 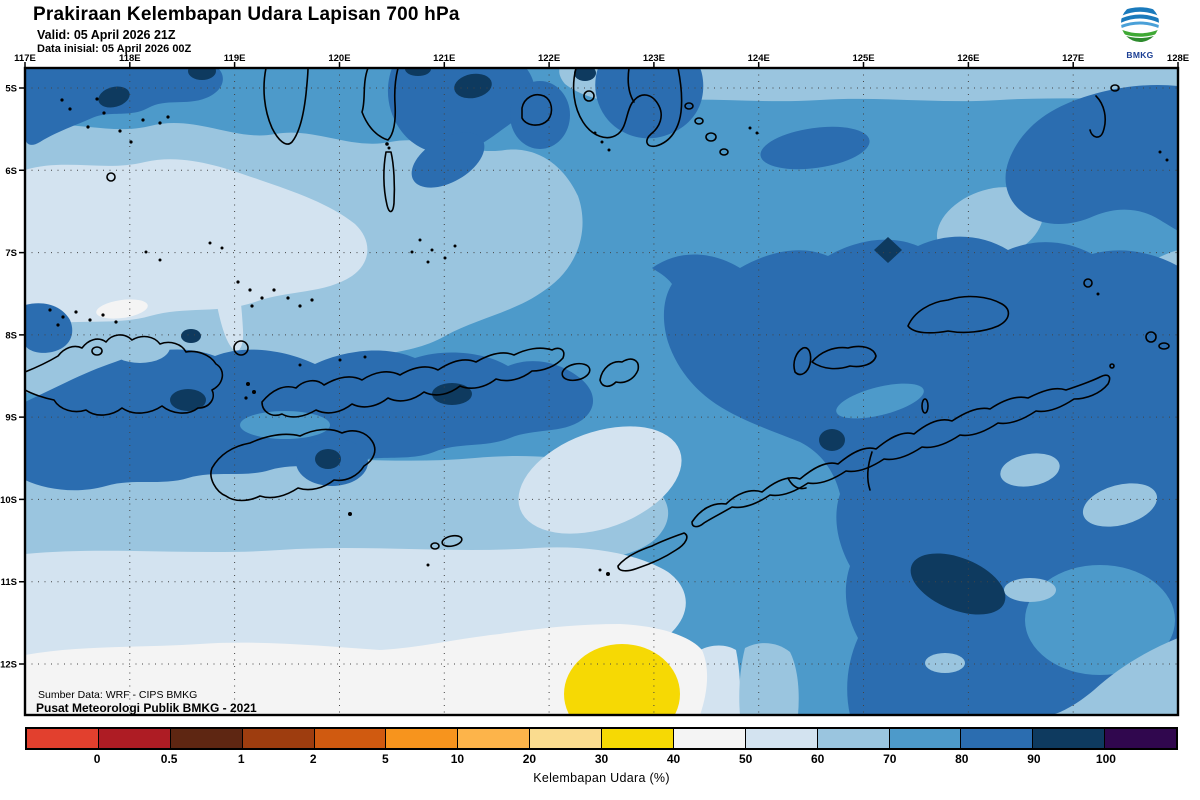 What do you see at coordinates (385, 759) in the screenshot?
I see `colorbar-tick-label: 5` at bounding box center [385, 759].